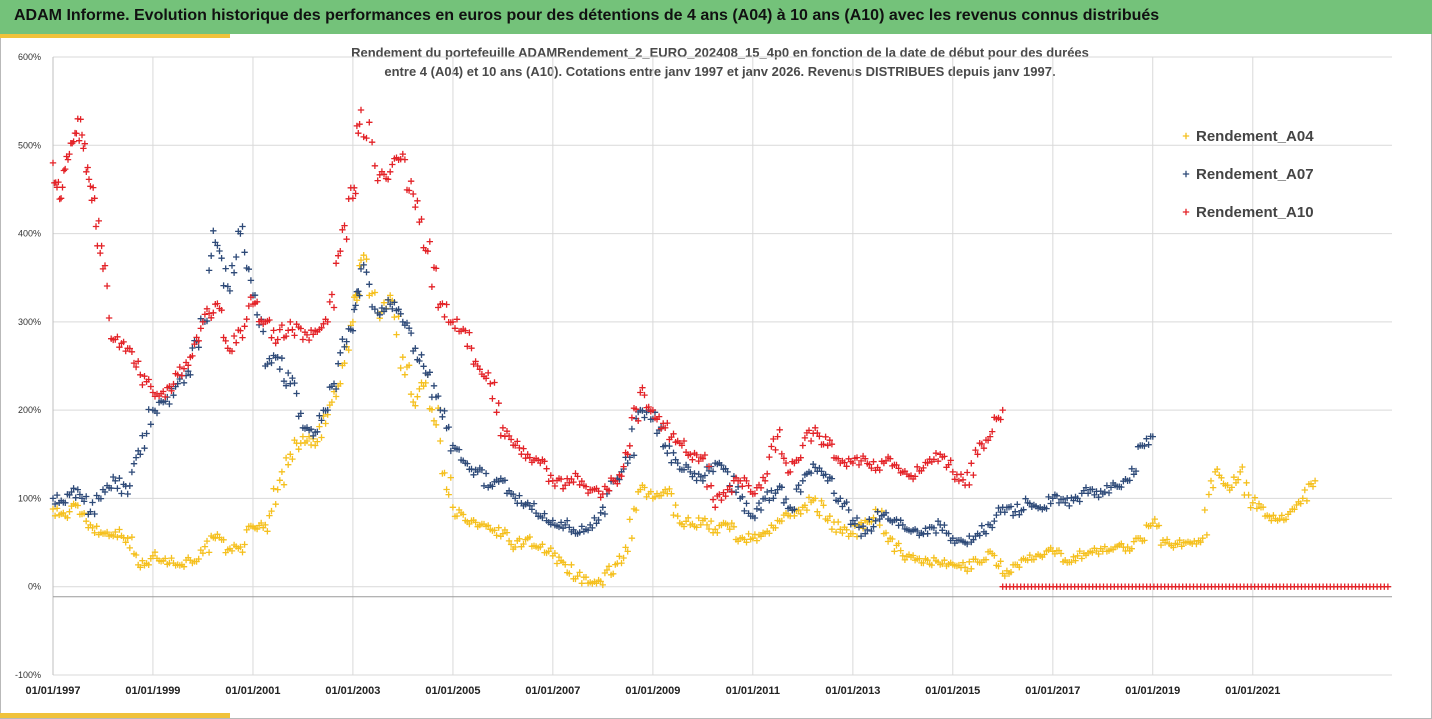  Describe the element at coordinates (29, 145) in the screenshot. I see `y-tick-label: 500%` at that location.